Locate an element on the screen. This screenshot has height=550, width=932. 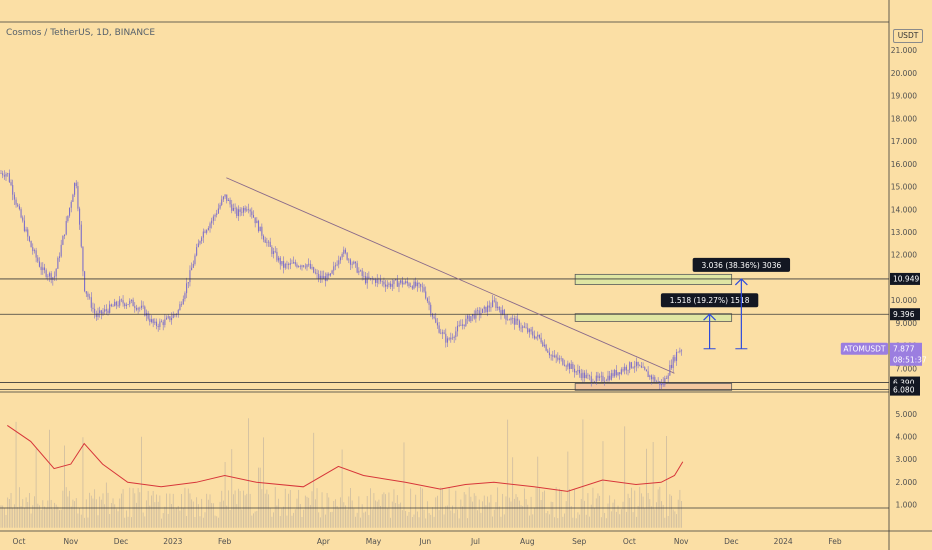
currency-button: USDT is located at coordinates (908, 36).